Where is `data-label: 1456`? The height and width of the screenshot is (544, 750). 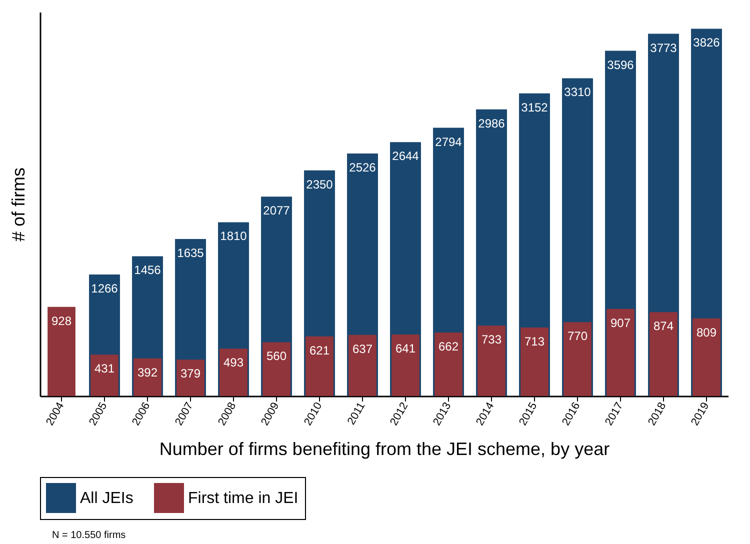
data-label: 1456 is located at coordinates (148, 270).